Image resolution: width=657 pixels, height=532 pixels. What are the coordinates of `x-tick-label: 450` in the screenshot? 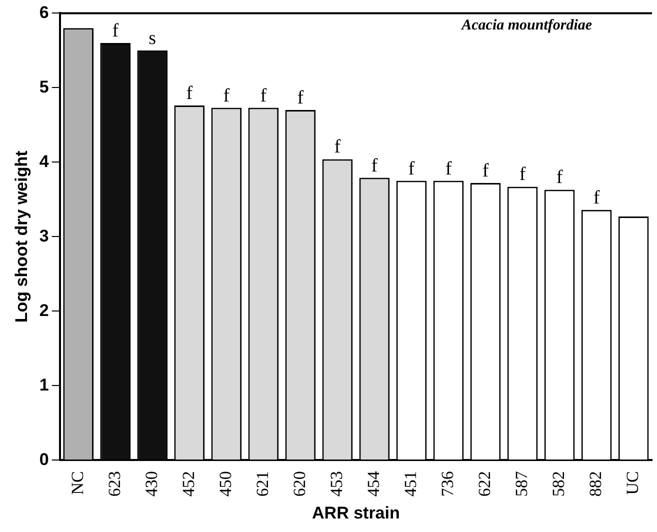 It's located at (225, 484).